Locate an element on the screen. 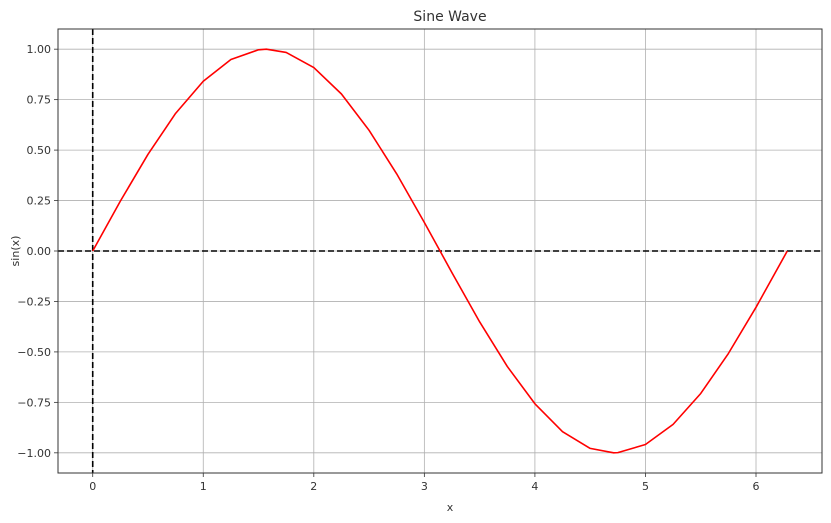 This screenshot has height=523, width=831. x-tick-label: 2 is located at coordinates (313, 486).